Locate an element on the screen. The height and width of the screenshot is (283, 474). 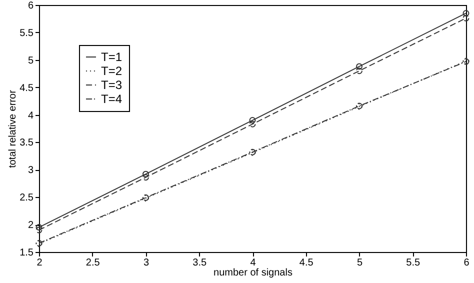
x-tick-label: 5 is located at coordinates (359, 263).